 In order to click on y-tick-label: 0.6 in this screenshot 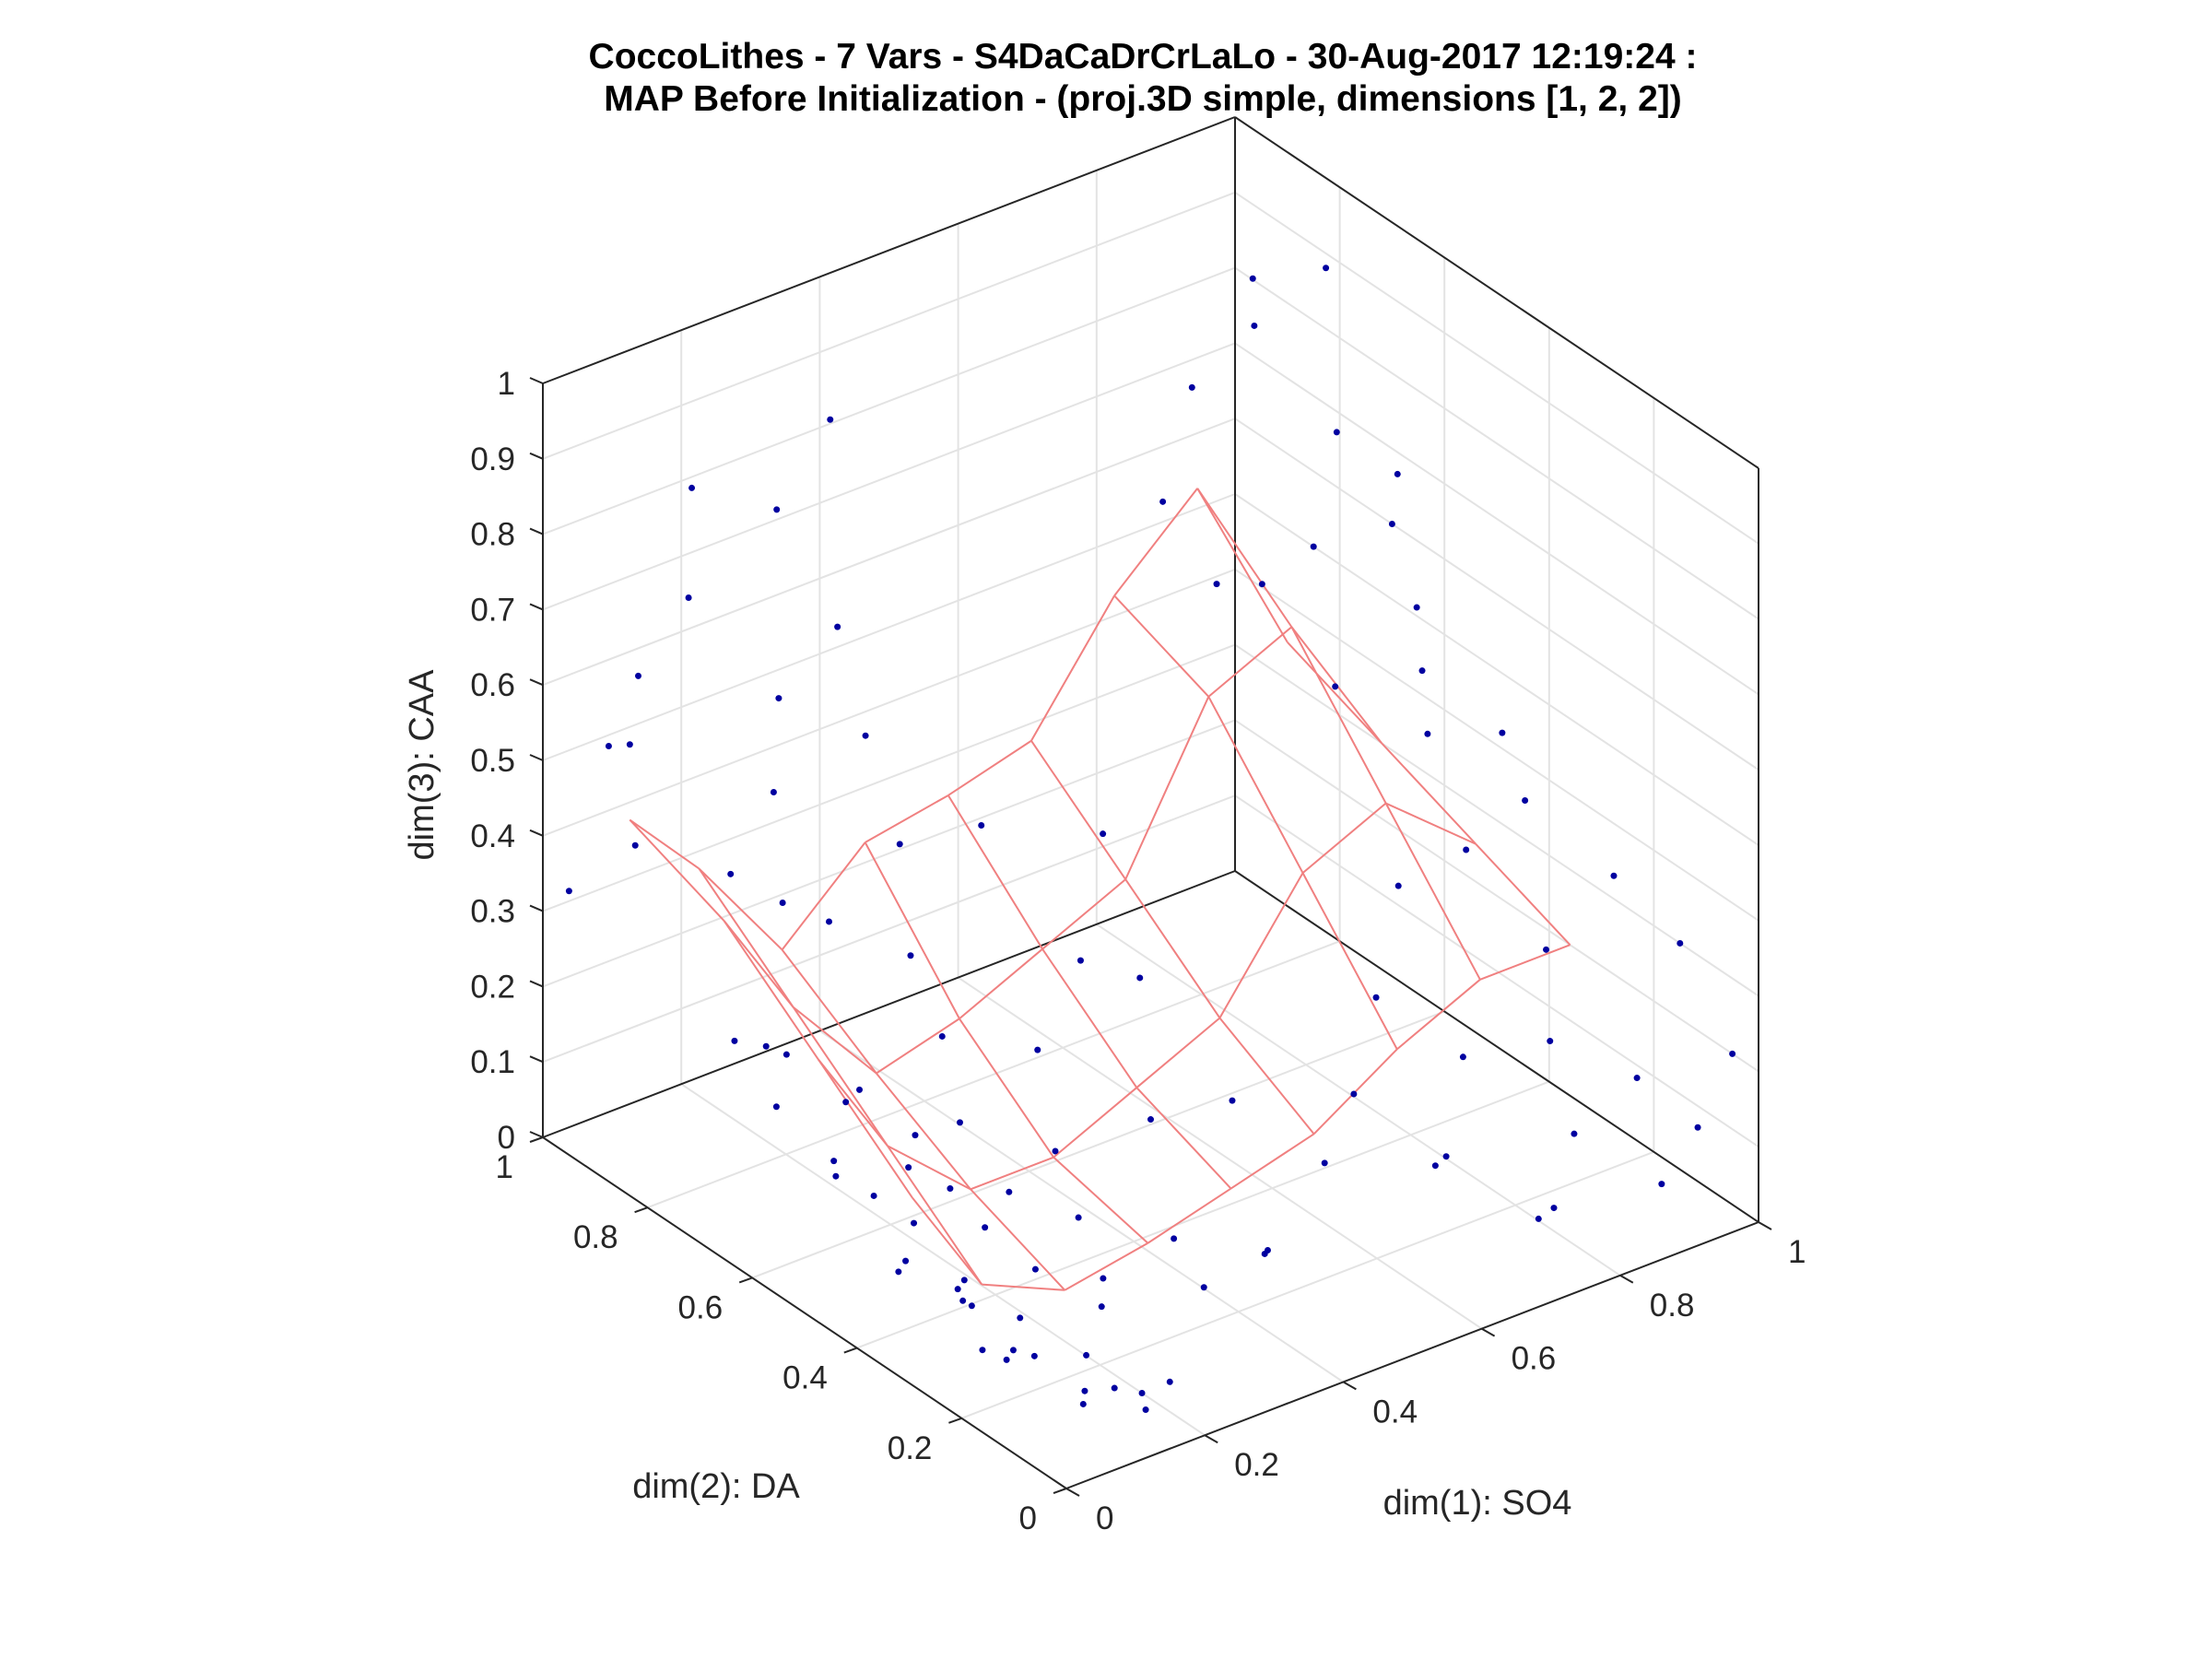, I will do `click(701, 1307)`.